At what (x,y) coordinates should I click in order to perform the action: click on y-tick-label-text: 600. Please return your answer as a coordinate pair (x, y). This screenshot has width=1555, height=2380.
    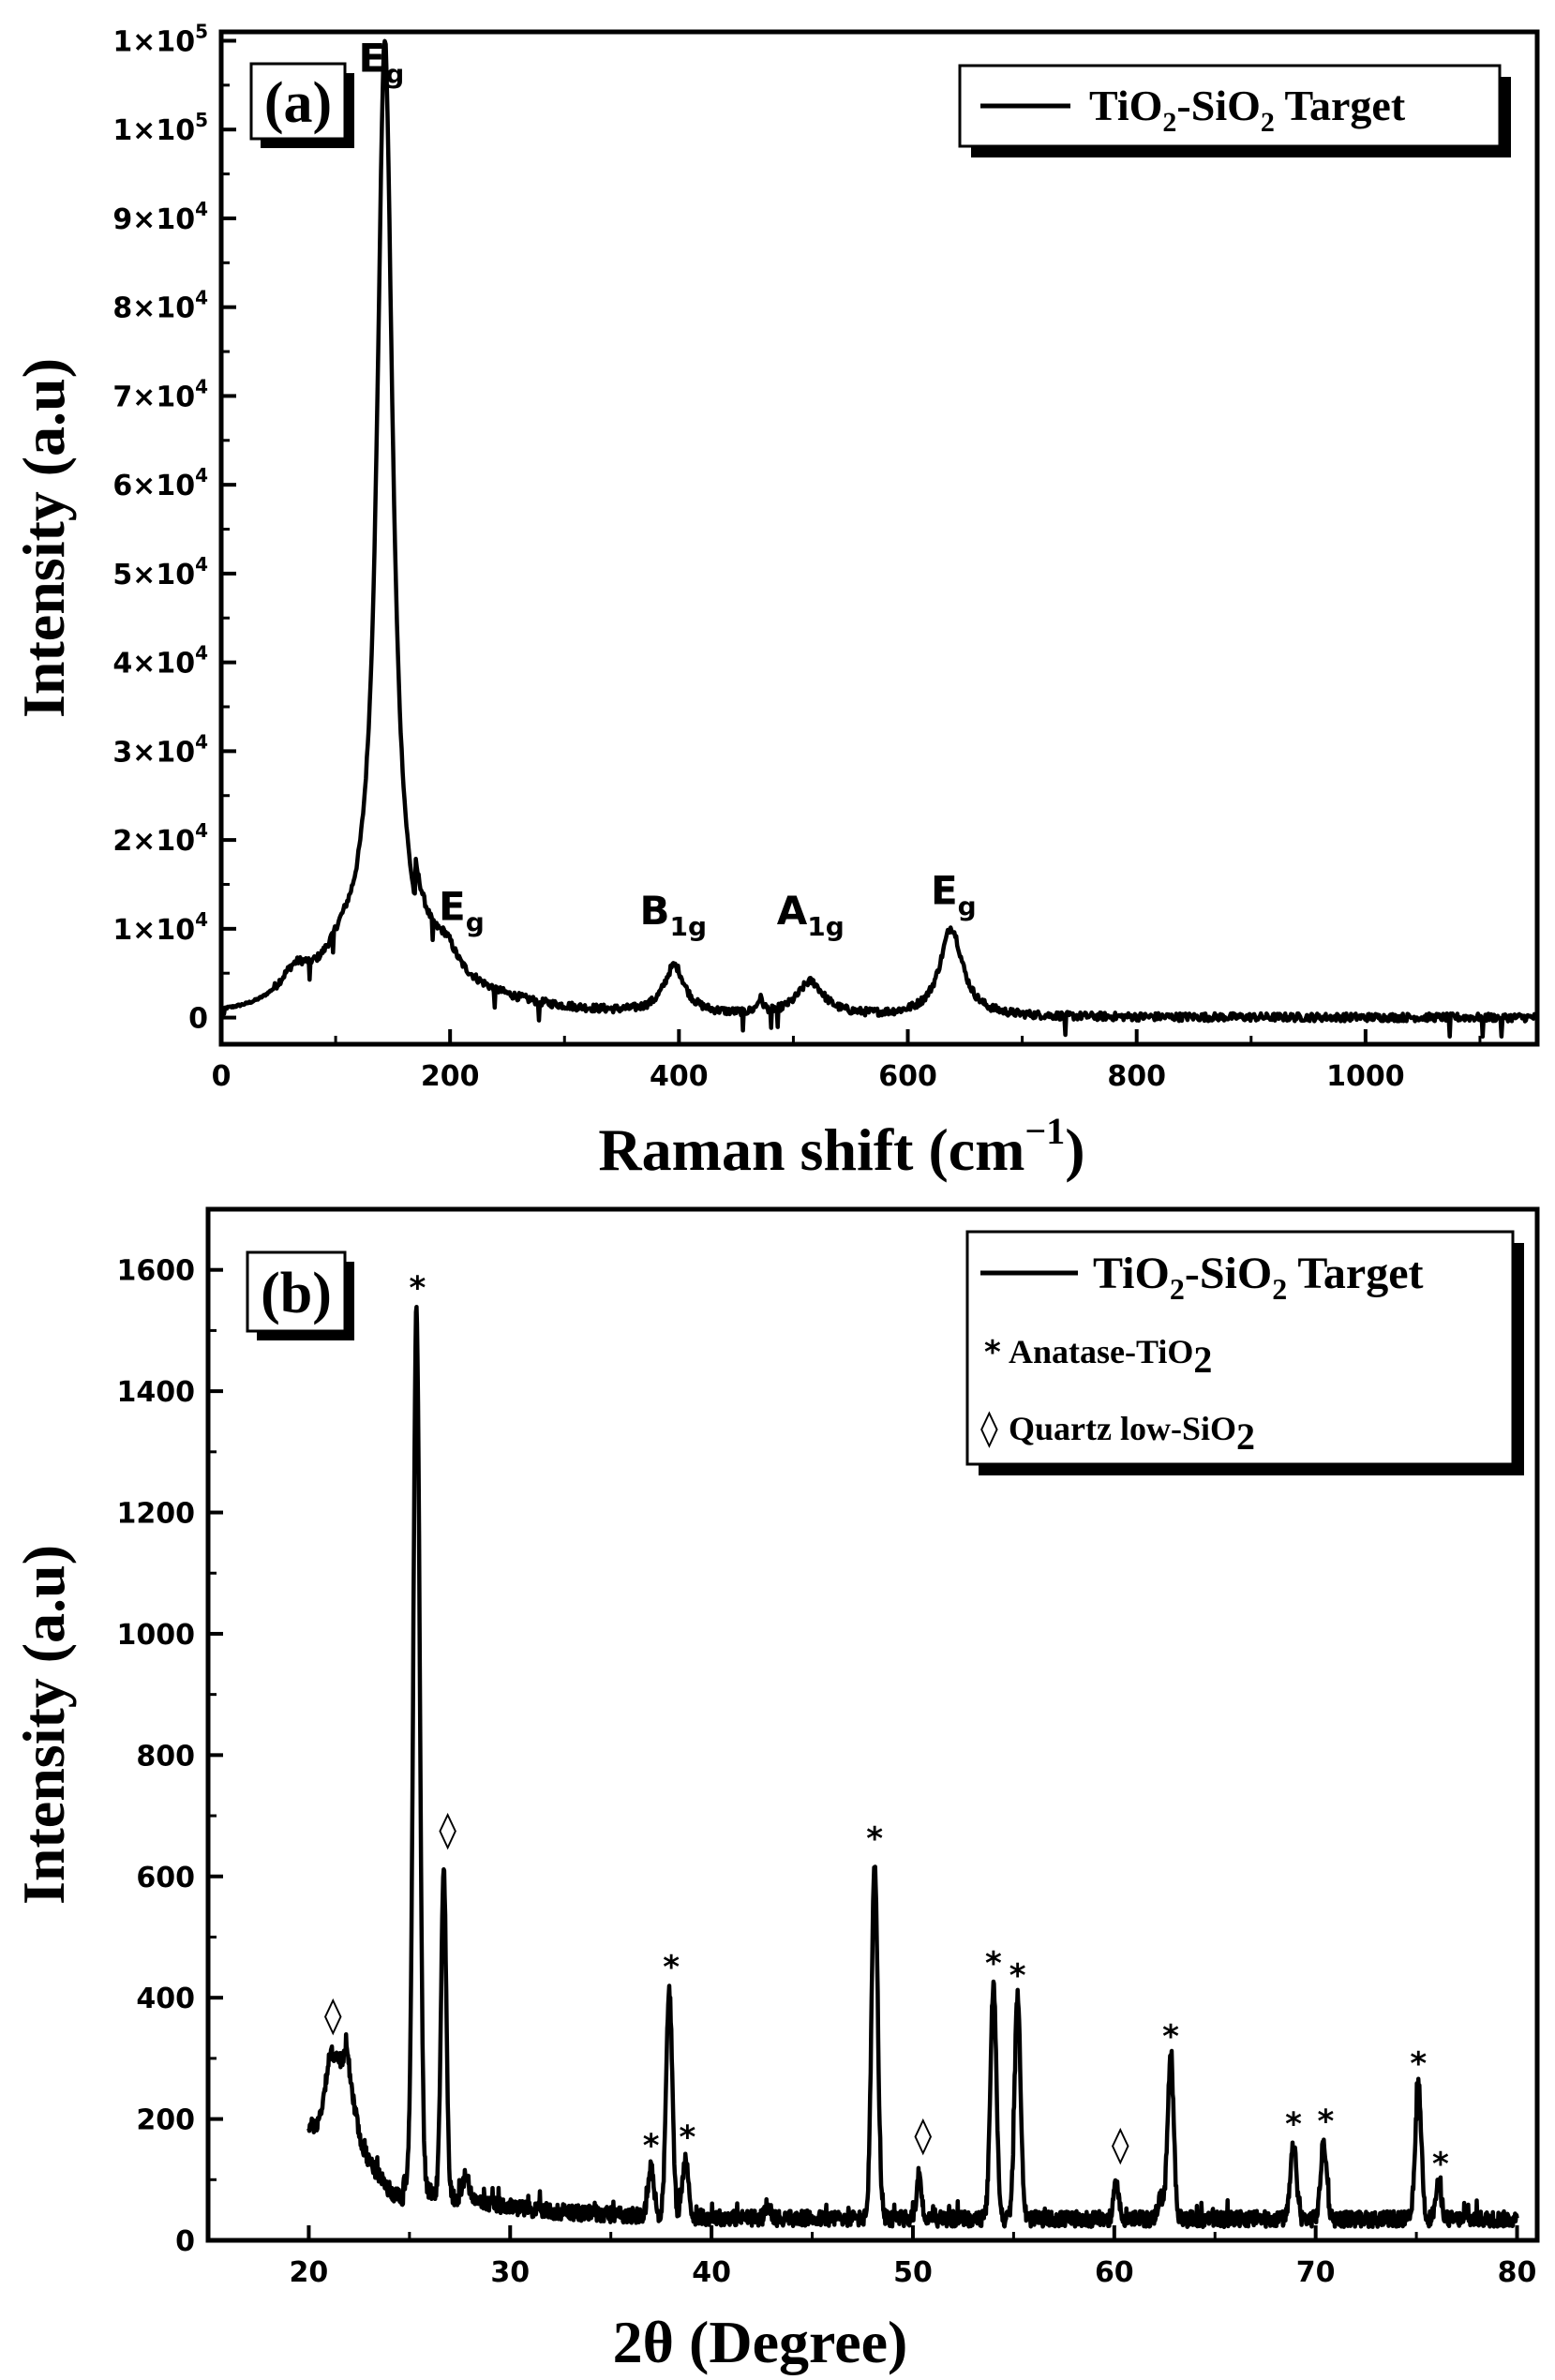
    Looking at the image, I should click on (165, 1878).